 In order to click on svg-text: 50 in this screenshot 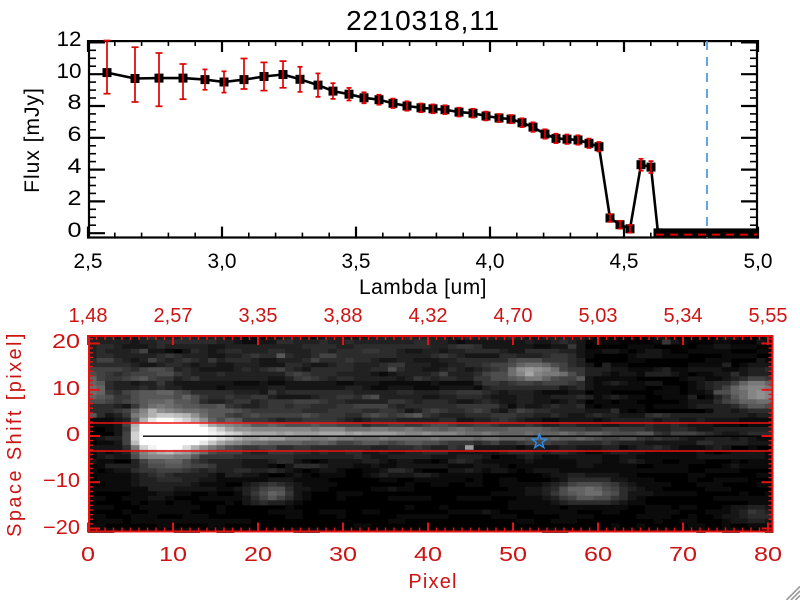, I will do `click(513, 555)`.